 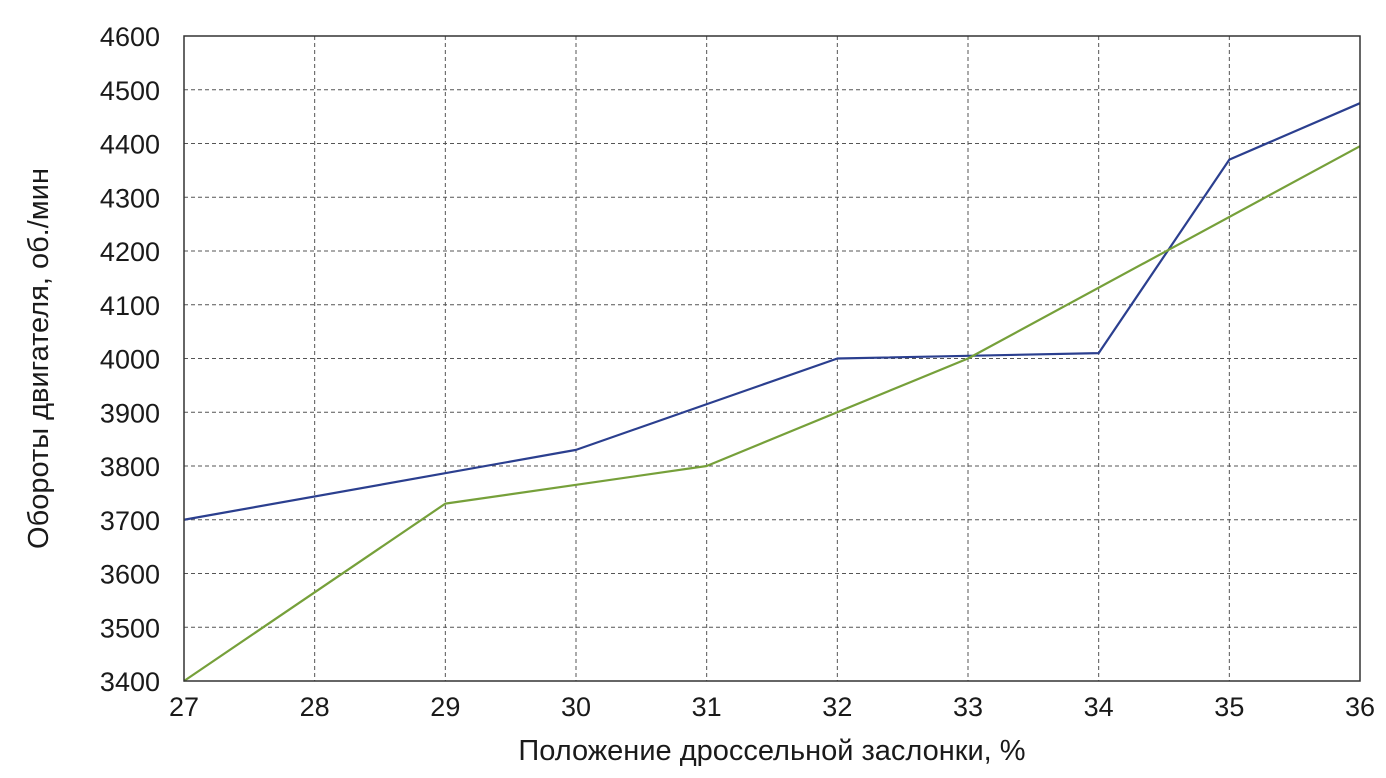 I want to click on x-tick-label: 27, so click(x=184, y=707).